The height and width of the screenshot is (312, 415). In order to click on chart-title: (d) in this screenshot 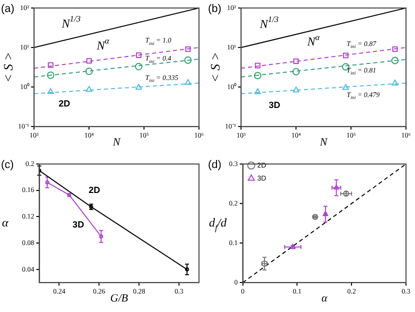, I will do `click(215, 165)`.